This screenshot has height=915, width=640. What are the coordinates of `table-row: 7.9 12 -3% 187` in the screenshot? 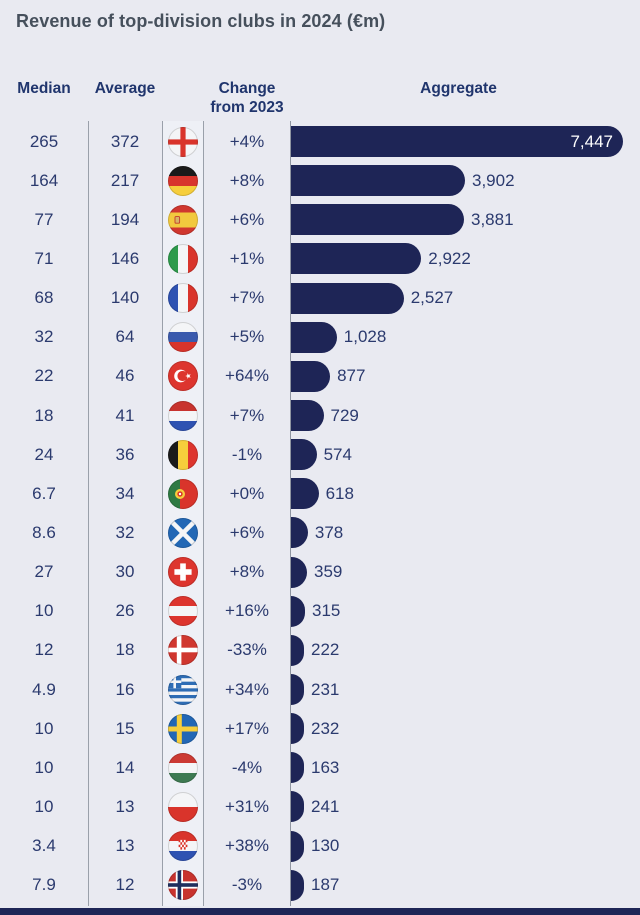 It's located at (320, 885).